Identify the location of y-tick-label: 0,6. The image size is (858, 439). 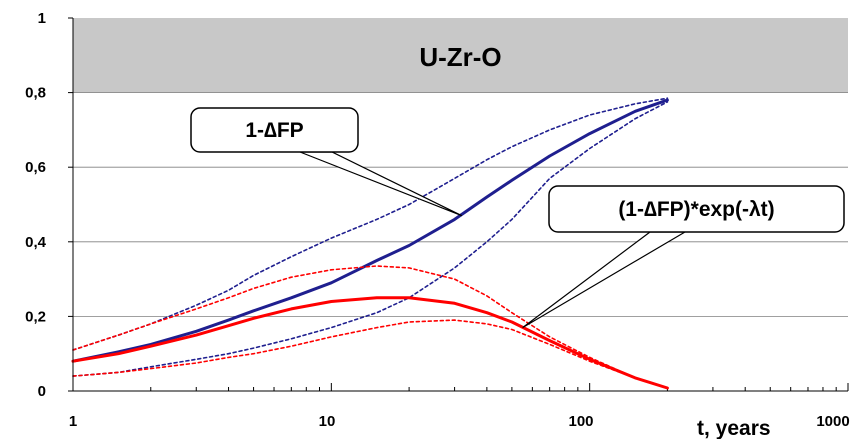
(35, 167).